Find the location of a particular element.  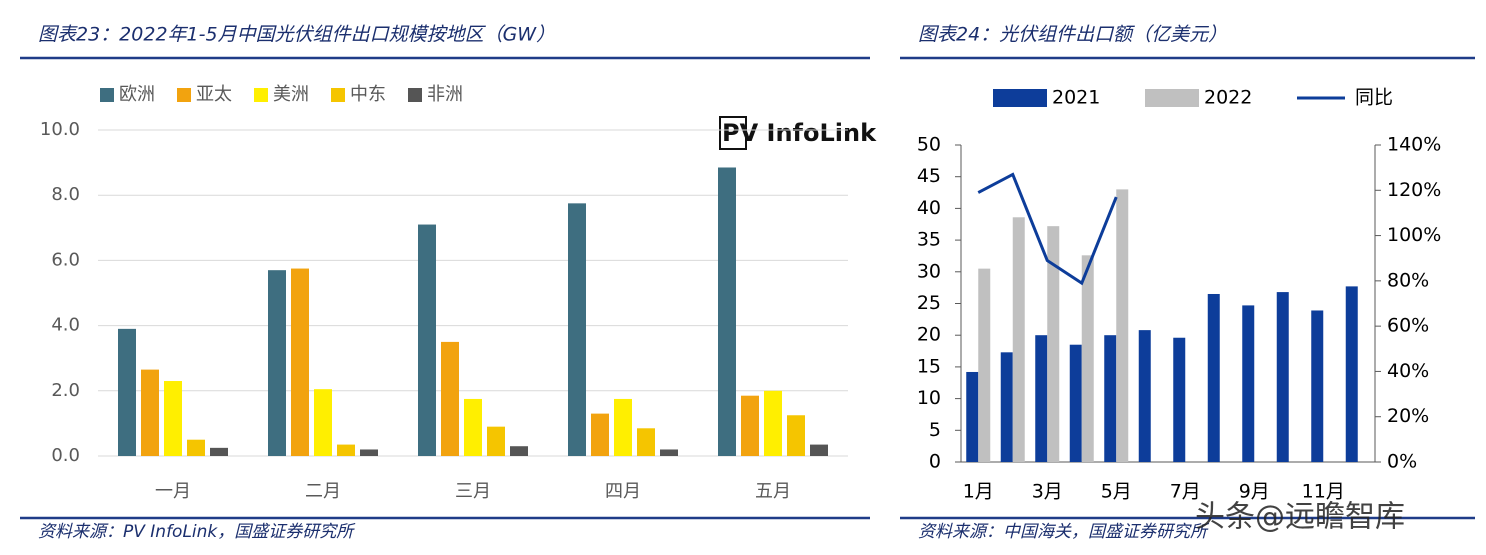

y2-tick-label: 0% is located at coordinates (1402, 462).